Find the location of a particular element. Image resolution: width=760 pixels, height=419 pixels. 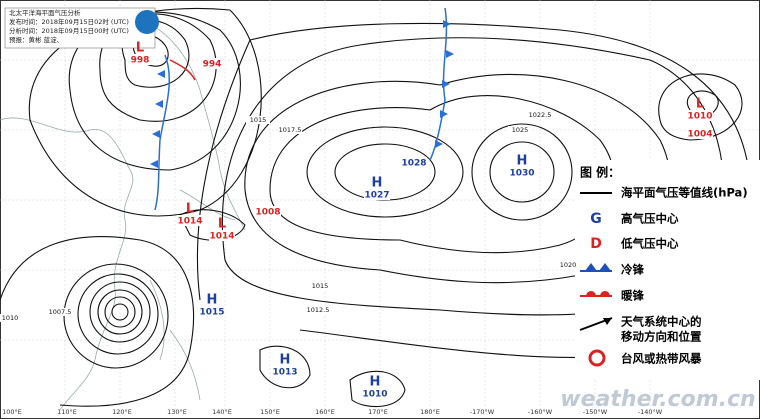

header-box is located at coordinates (81, 28).